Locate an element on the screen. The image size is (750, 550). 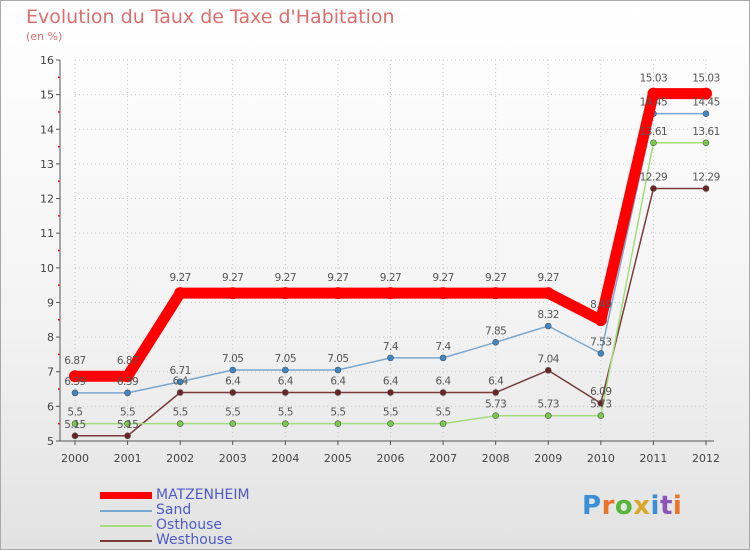
y-tick-label: 15 is located at coordinates (47, 95).